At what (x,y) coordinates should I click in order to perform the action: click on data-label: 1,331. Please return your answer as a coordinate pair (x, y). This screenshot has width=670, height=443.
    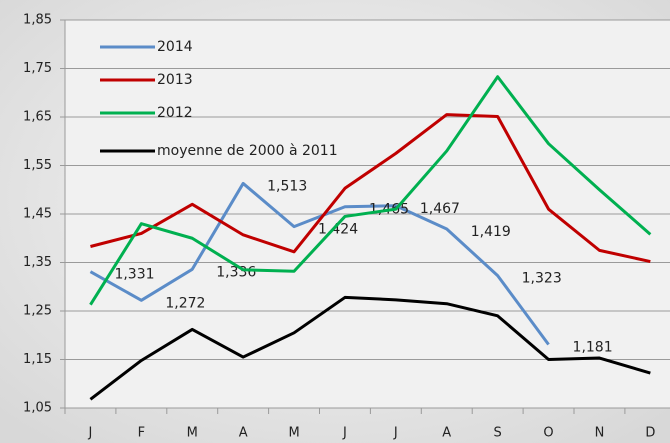
    Looking at the image, I should click on (134, 275).